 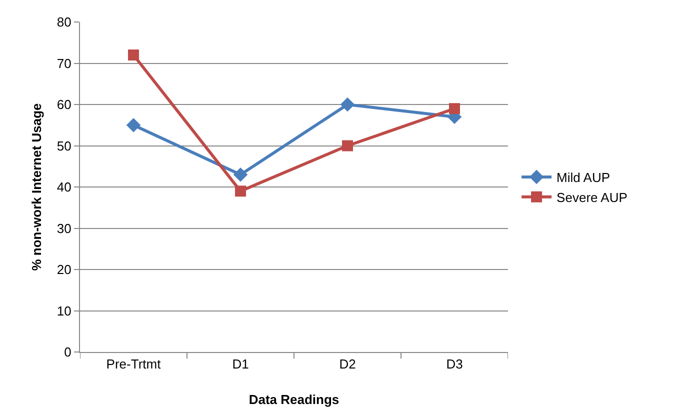 What do you see at coordinates (583, 178) in the screenshot?
I see `legend-label: Mild AUP` at bounding box center [583, 178].